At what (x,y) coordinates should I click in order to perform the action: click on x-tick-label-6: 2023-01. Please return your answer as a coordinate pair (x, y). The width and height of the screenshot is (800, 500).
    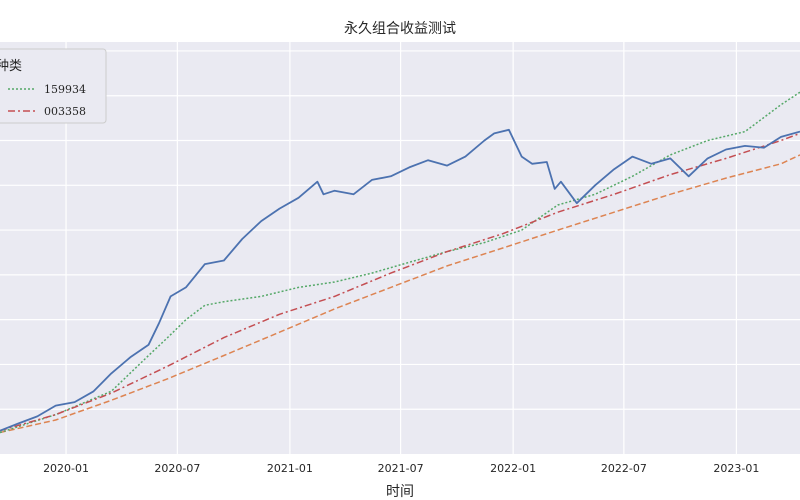
    Looking at the image, I should click on (736, 468).